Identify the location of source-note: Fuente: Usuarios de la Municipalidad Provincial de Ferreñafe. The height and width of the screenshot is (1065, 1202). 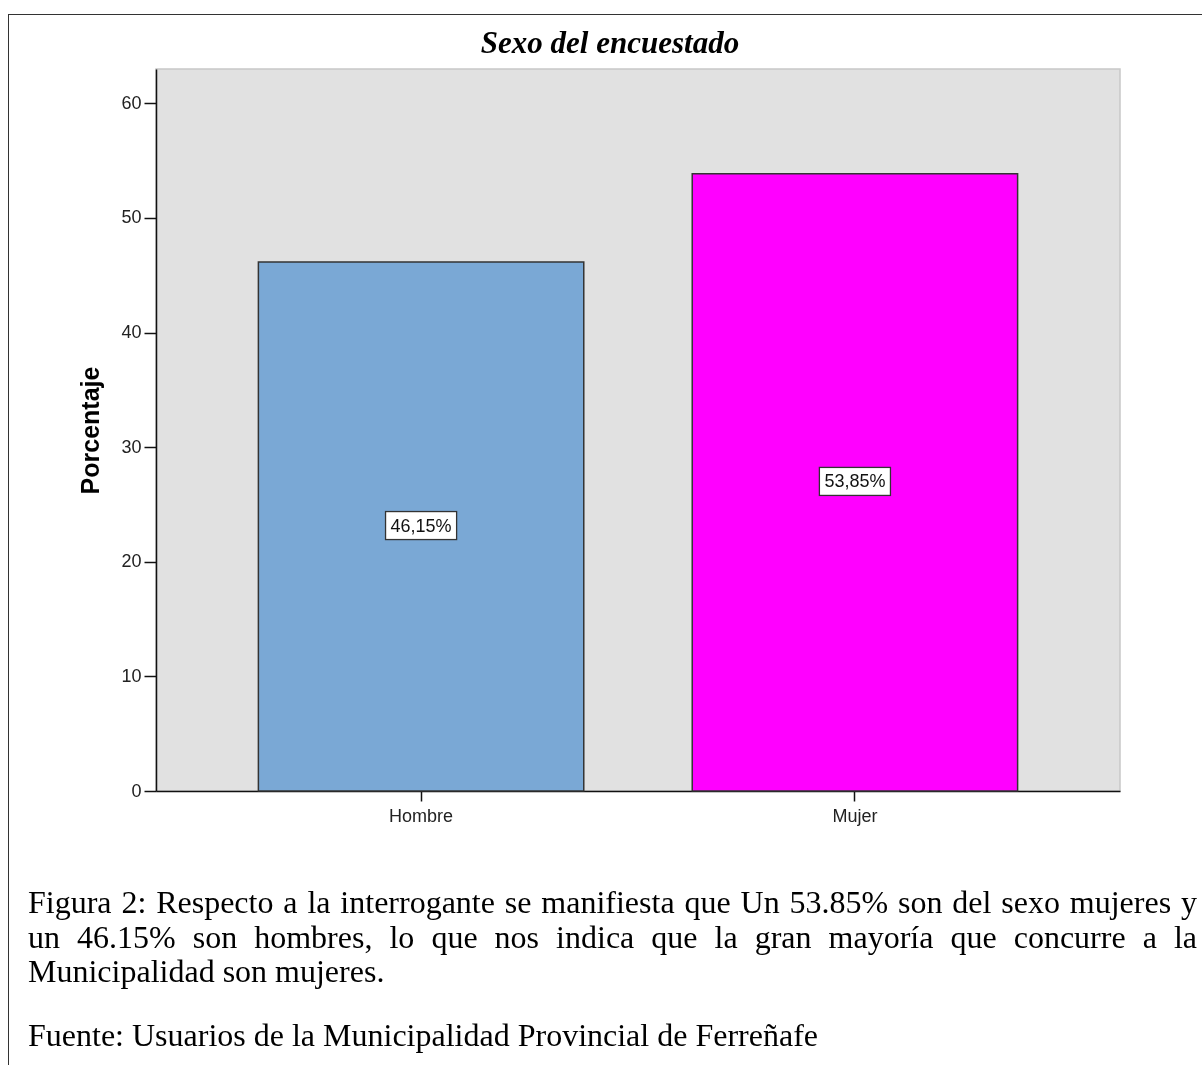
(423, 1035).